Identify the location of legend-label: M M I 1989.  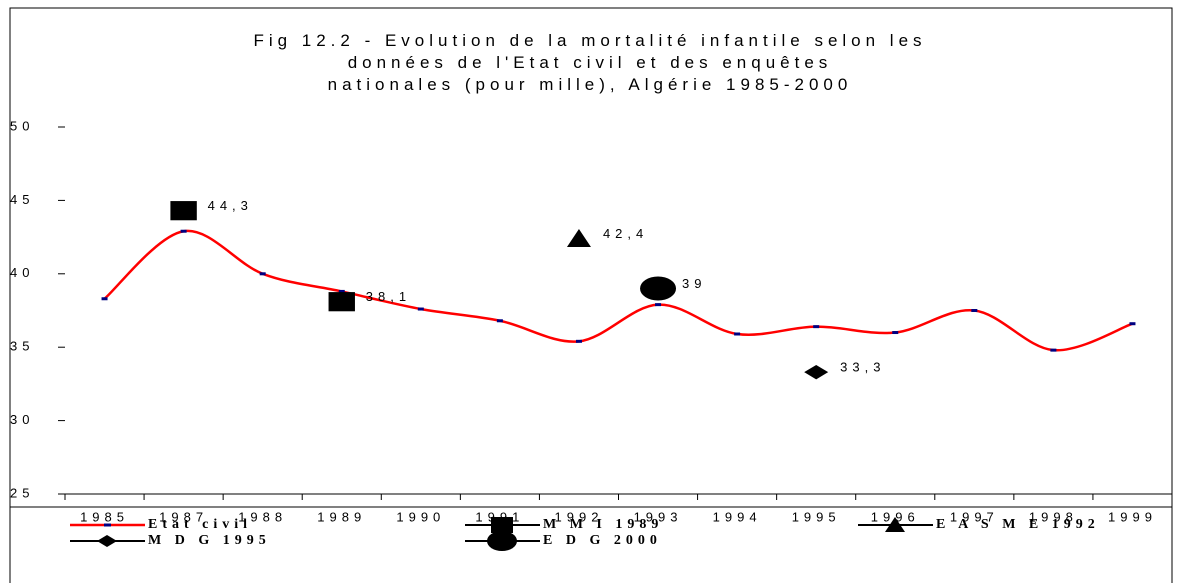
(603, 524).